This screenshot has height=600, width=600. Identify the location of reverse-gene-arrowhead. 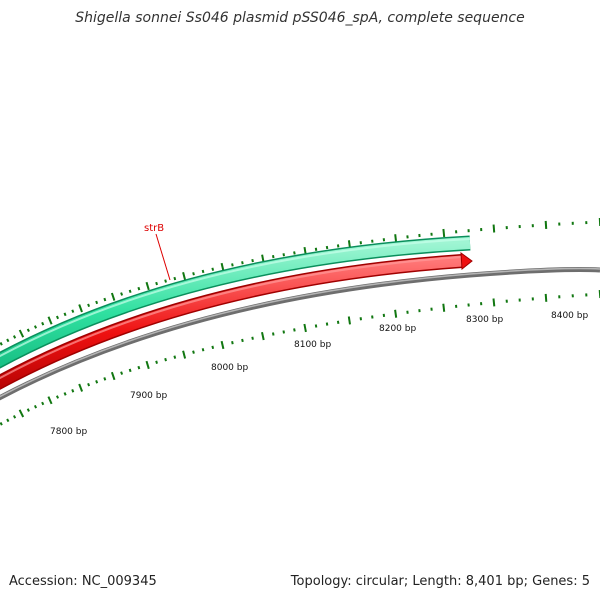
(466, 260).